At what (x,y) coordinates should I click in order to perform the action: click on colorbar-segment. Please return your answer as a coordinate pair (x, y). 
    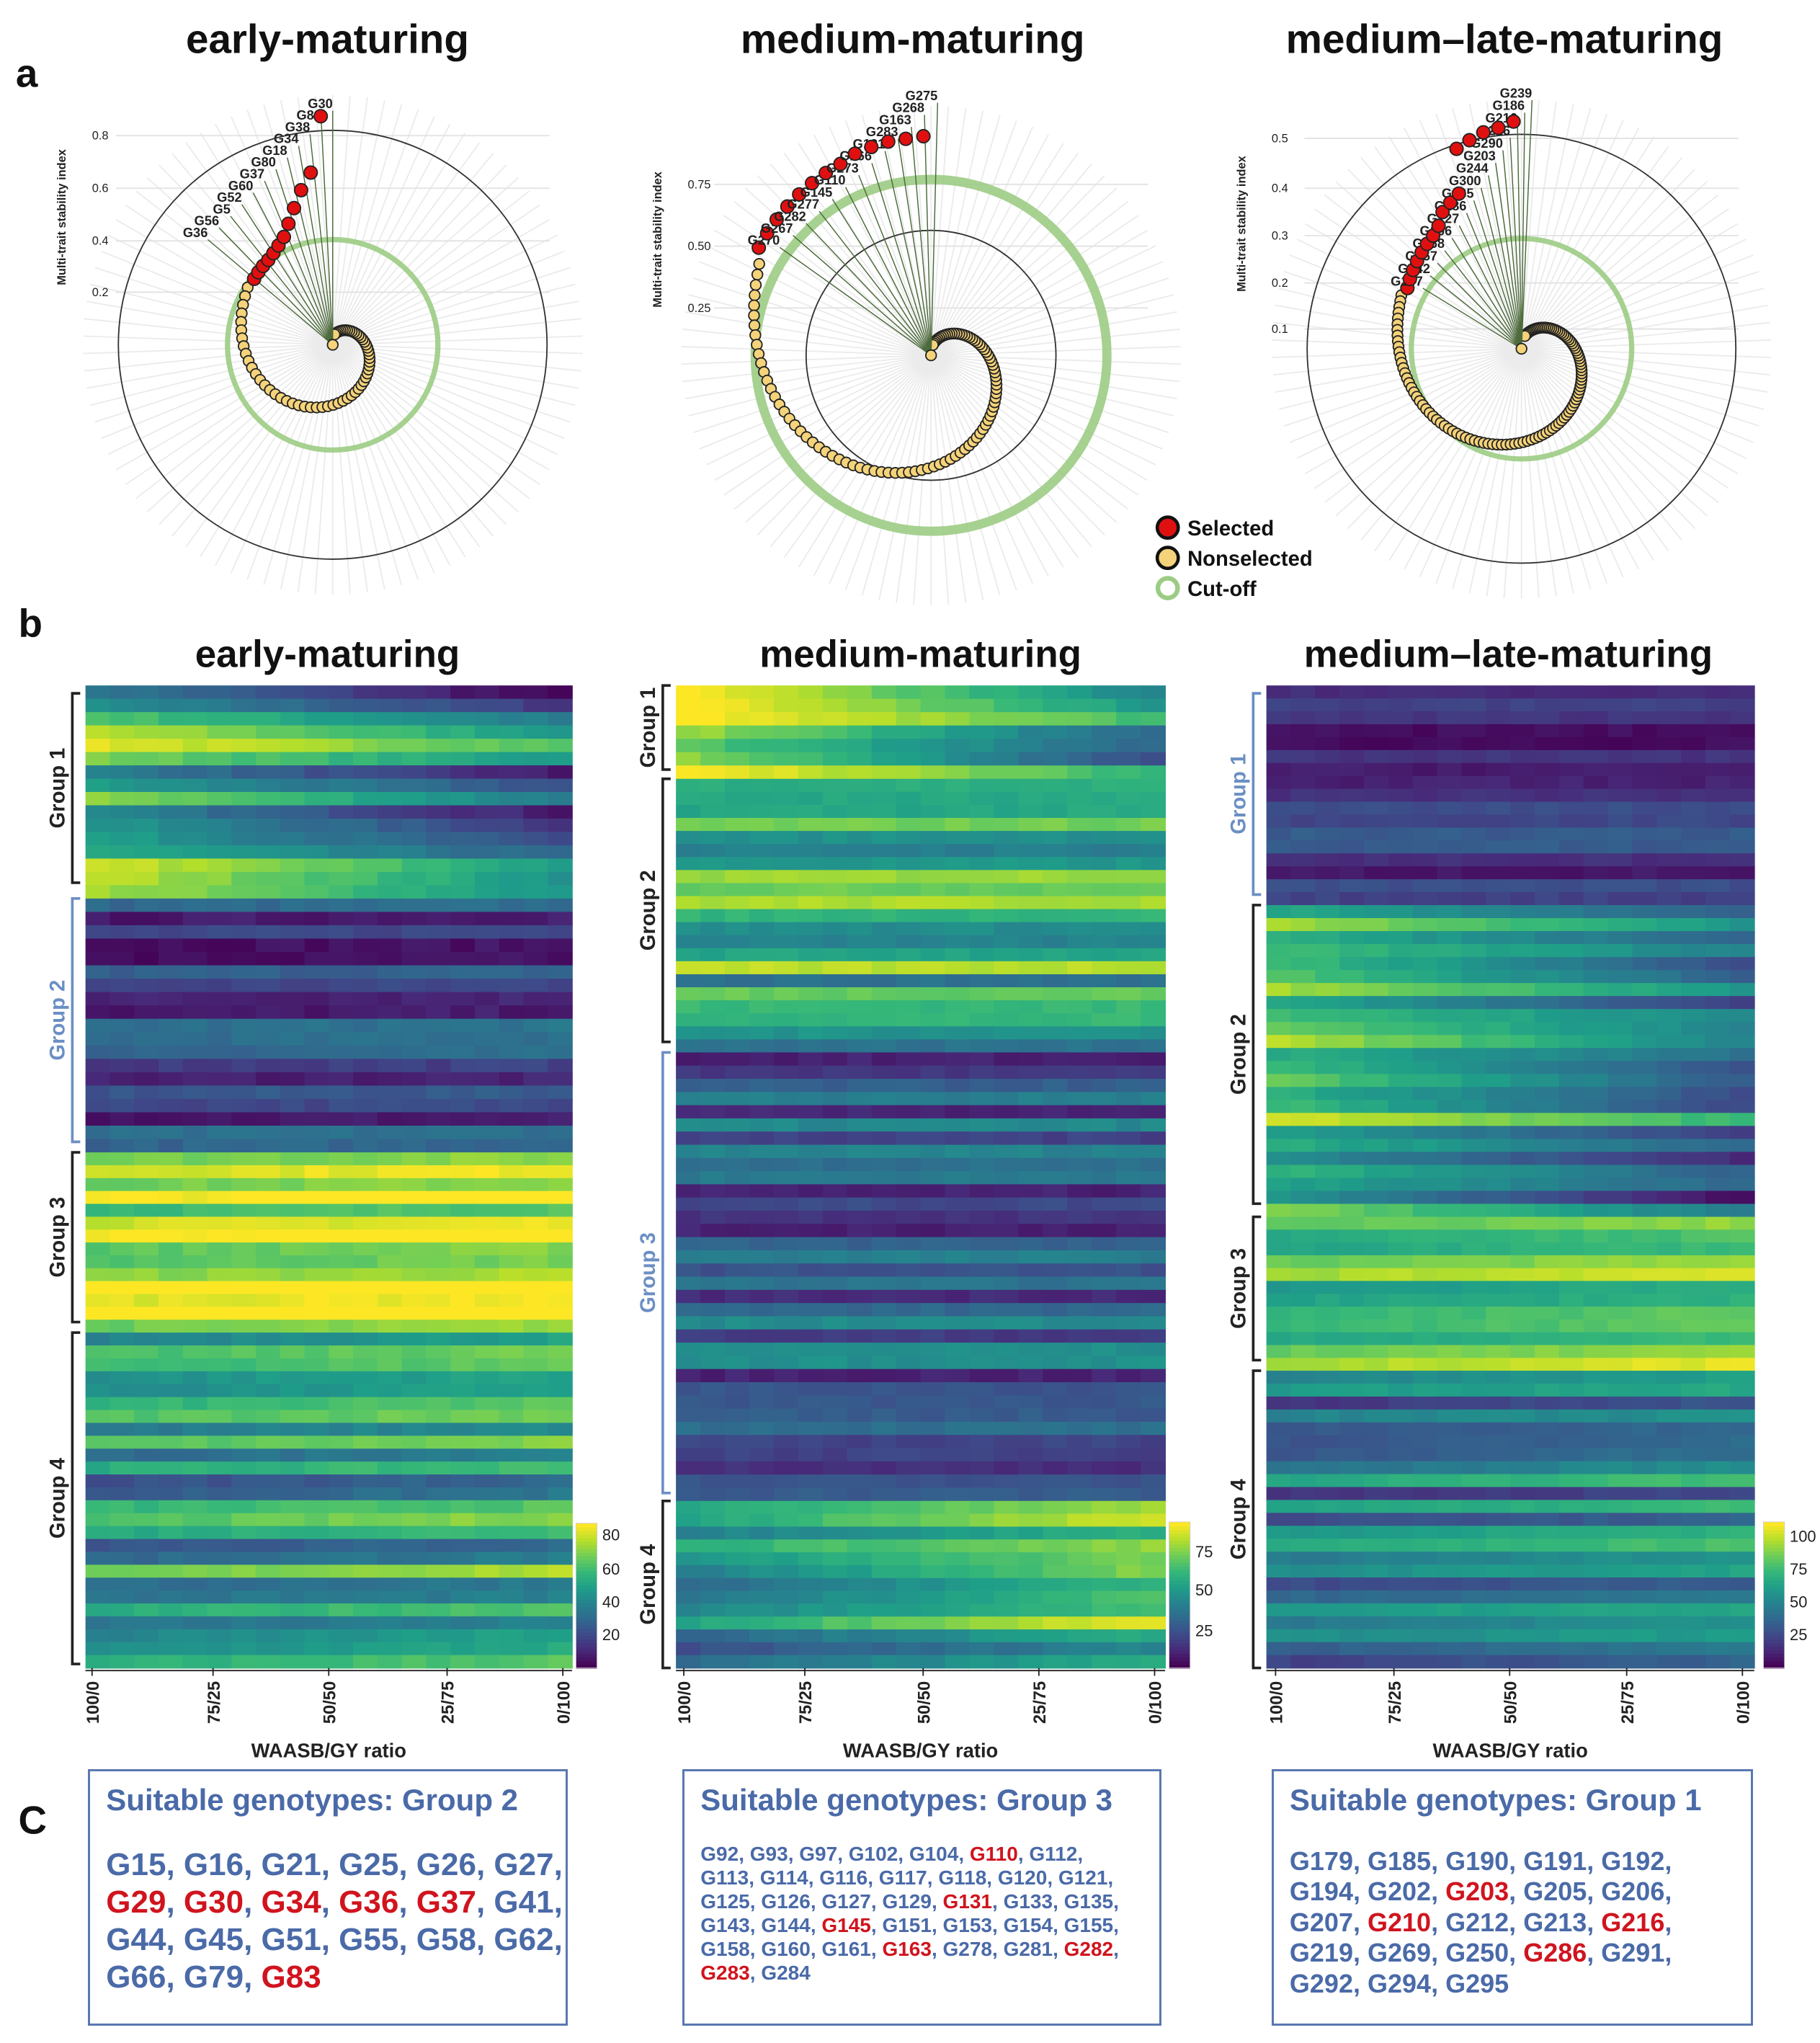
    Looking at the image, I should click on (1179, 1593).